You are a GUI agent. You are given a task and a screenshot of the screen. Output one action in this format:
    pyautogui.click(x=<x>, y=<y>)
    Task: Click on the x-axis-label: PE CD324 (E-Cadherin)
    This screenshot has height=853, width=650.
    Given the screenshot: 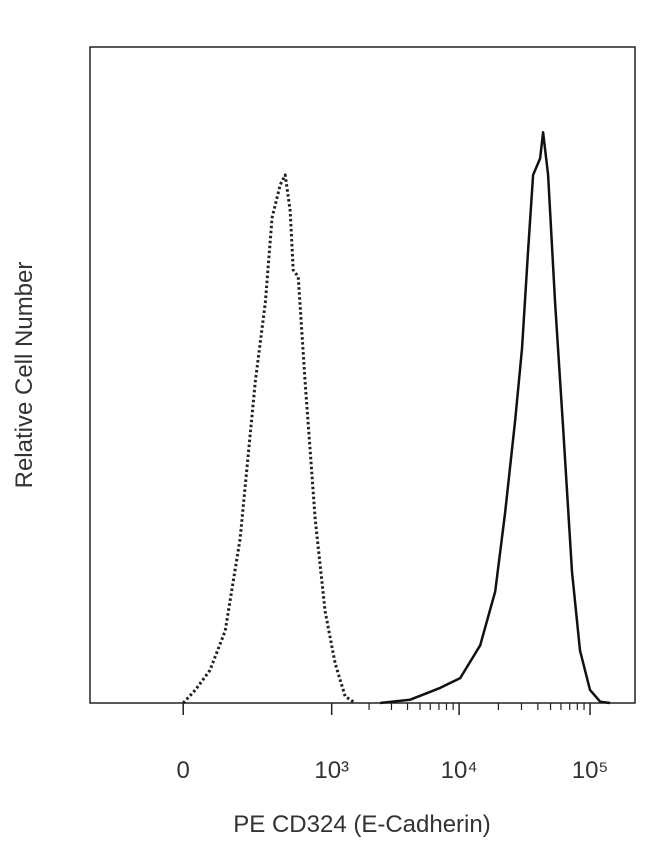 What is the action you would take?
    pyautogui.click(x=361, y=824)
    